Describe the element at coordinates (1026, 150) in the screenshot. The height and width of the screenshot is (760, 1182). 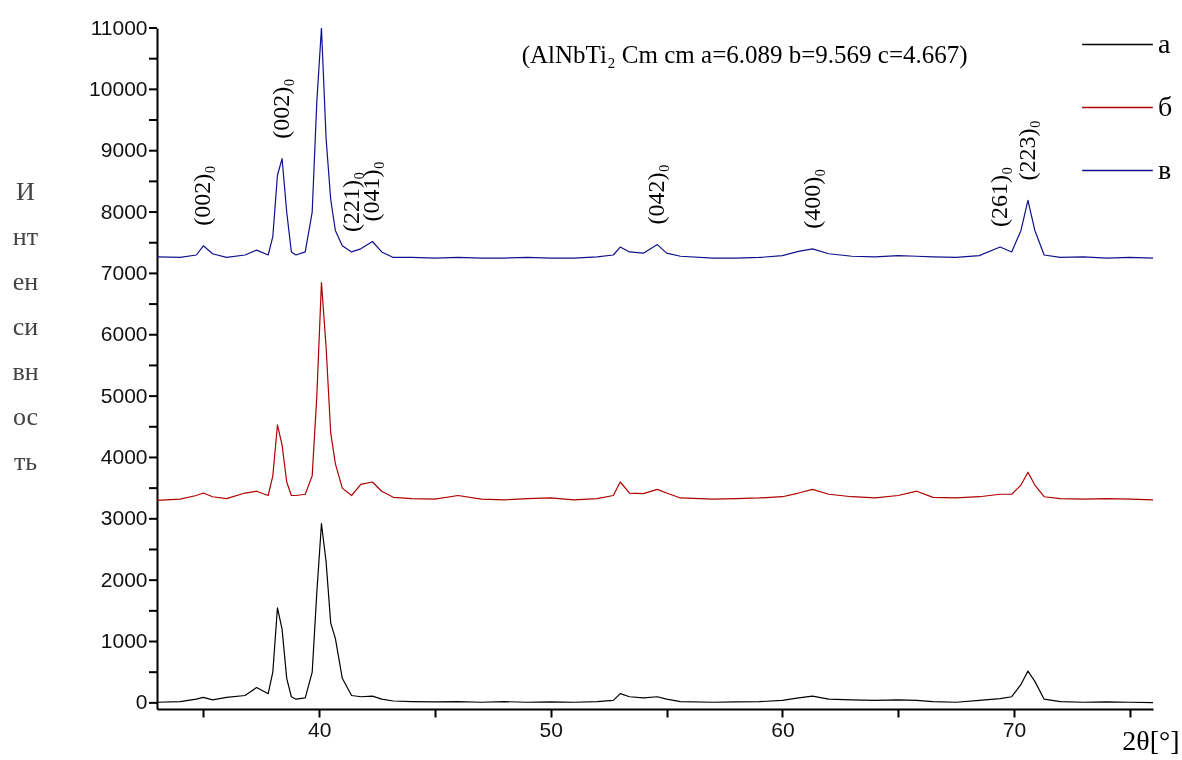
I see `annotation: (223)₀` at that location.